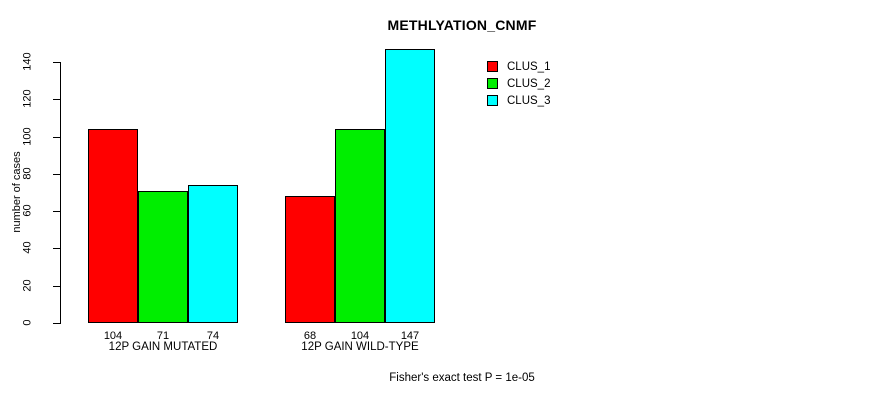  I want to click on y-axis-tick-label: 60, so click(28, 211).